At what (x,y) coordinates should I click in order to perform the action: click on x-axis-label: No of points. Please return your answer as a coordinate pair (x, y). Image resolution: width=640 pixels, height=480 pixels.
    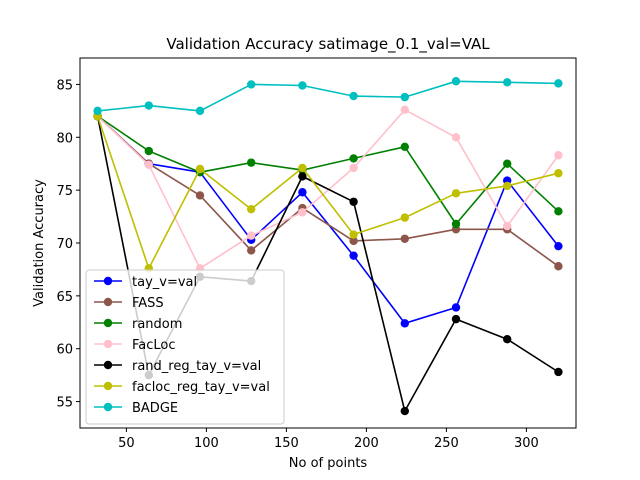
    Looking at the image, I should click on (328, 463).